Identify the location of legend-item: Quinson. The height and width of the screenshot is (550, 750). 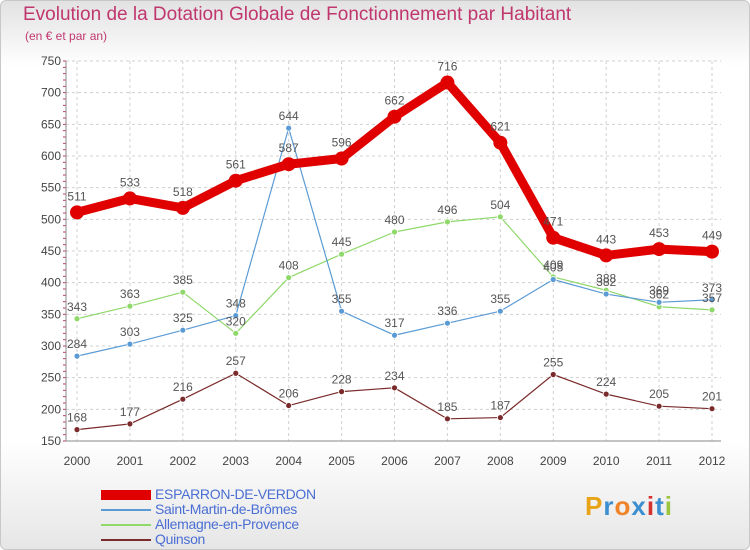
(251, 539).